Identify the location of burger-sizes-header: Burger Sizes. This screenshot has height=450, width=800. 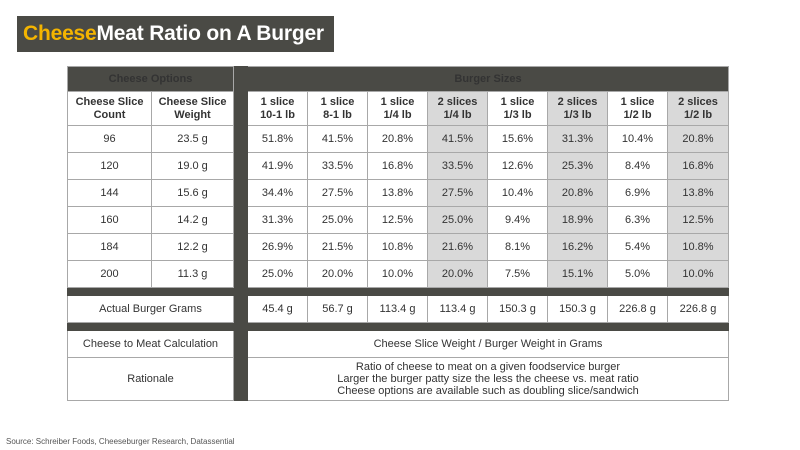
(488, 79).